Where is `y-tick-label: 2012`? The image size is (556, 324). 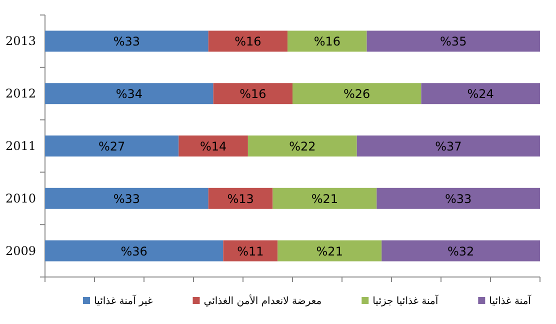 y-tick-label: 2012 is located at coordinates (20, 93).